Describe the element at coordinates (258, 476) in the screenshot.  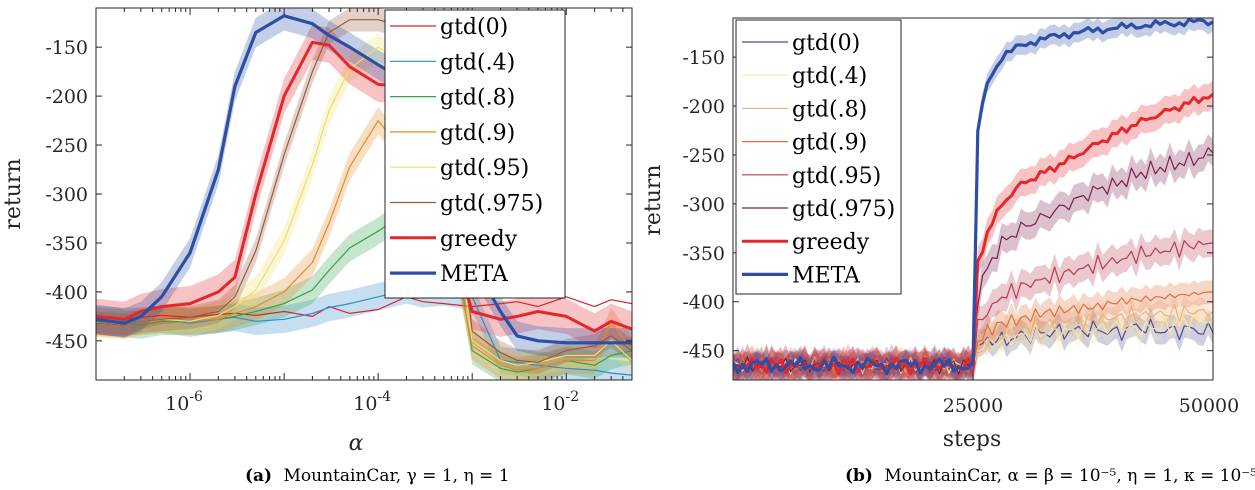
I see `chart-a-caption-label: (a)` at that location.